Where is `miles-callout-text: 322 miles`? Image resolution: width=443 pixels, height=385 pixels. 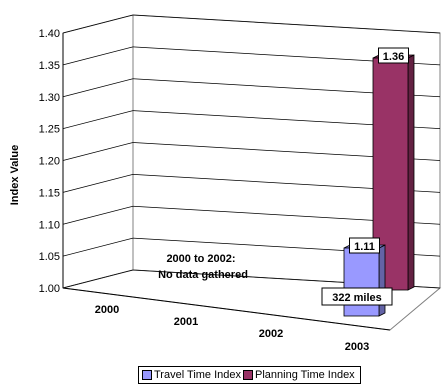
miles-callout-text: 322 miles is located at coordinates (357, 298).